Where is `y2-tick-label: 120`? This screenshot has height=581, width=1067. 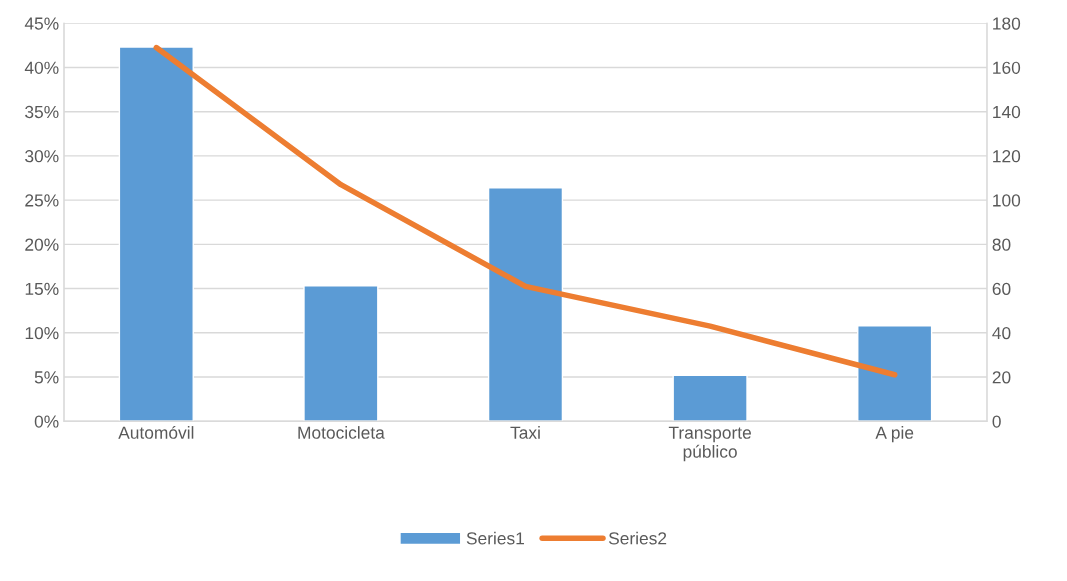 y2-tick-label: 120 is located at coordinates (1007, 156).